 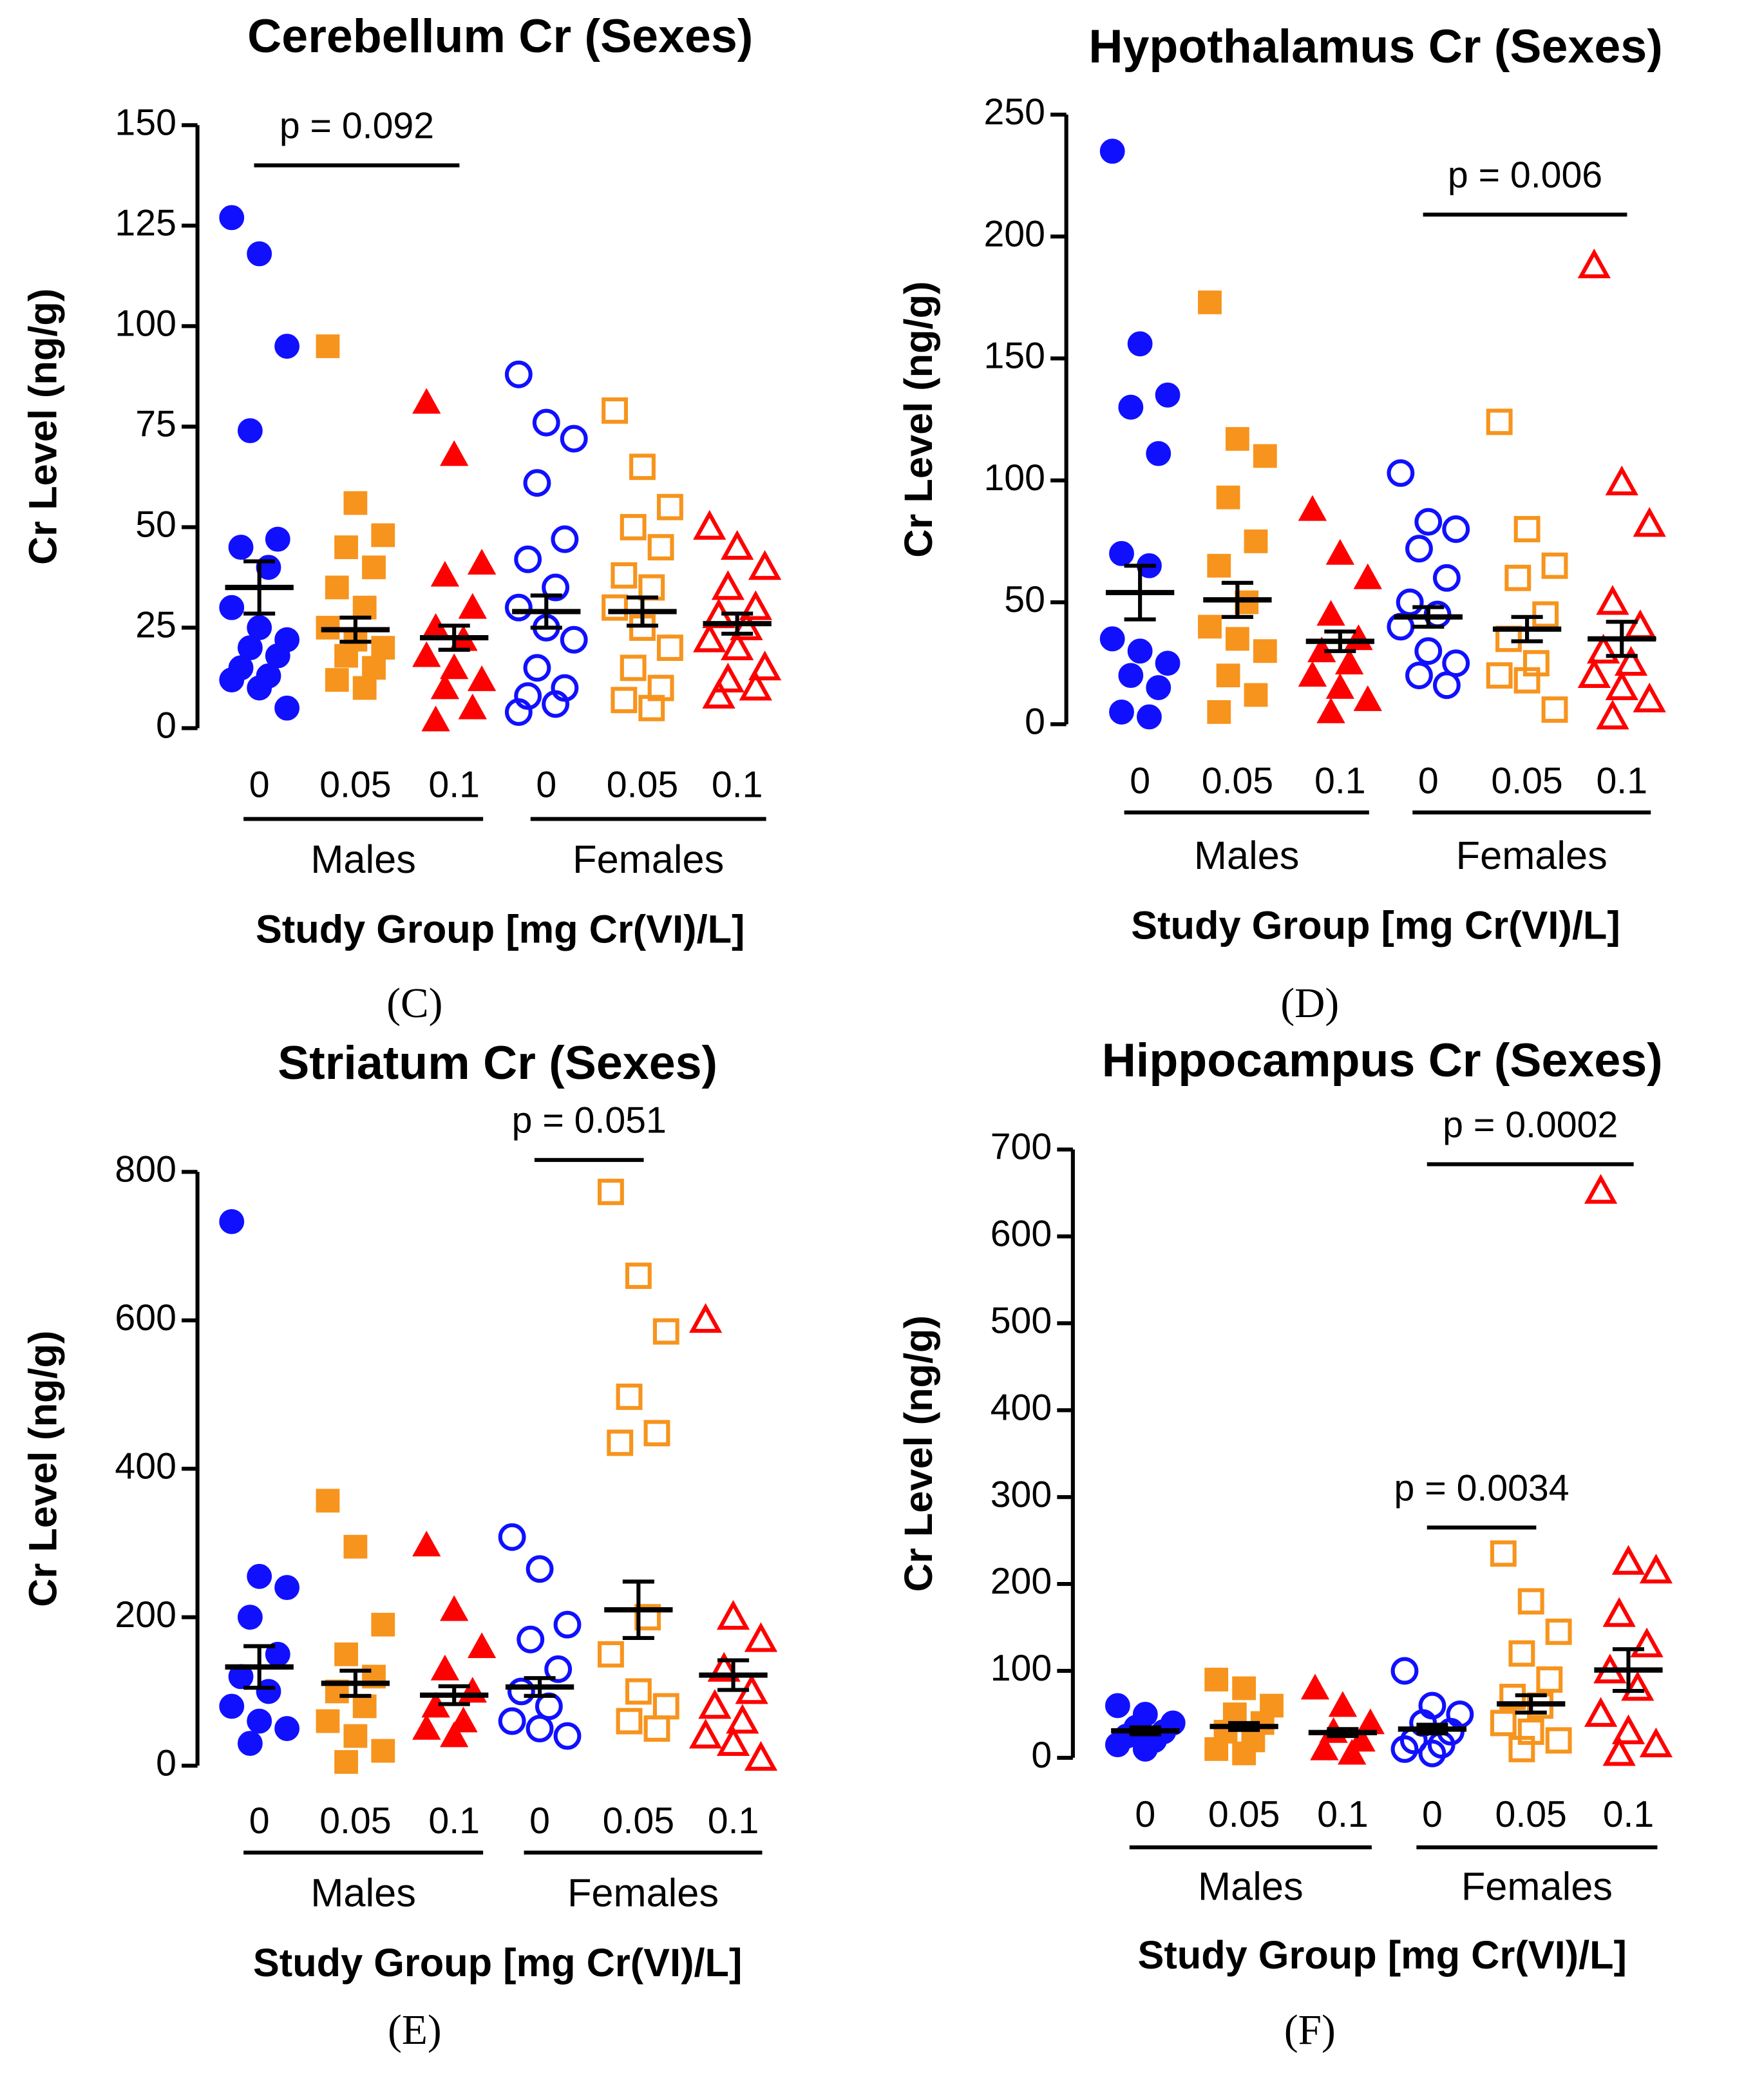 I want to click on panel-label: (E), so click(x=415, y=2031).